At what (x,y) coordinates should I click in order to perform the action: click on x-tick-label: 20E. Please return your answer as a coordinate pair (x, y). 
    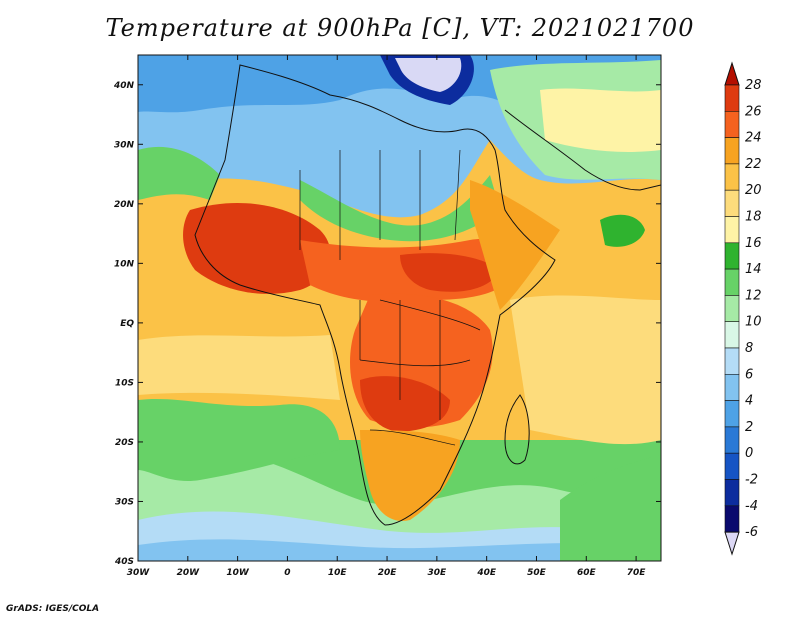
    Looking at the image, I should click on (388, 573).